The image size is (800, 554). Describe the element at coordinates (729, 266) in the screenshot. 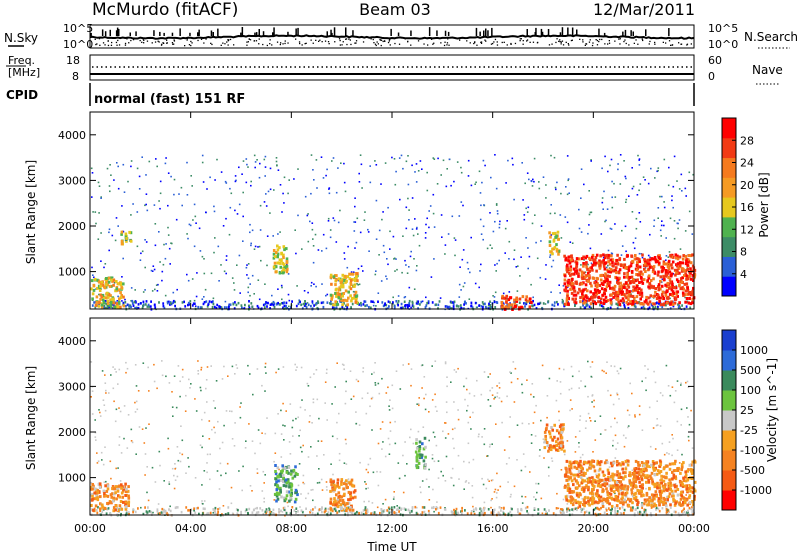

I see `colorbar-segment` at that location.